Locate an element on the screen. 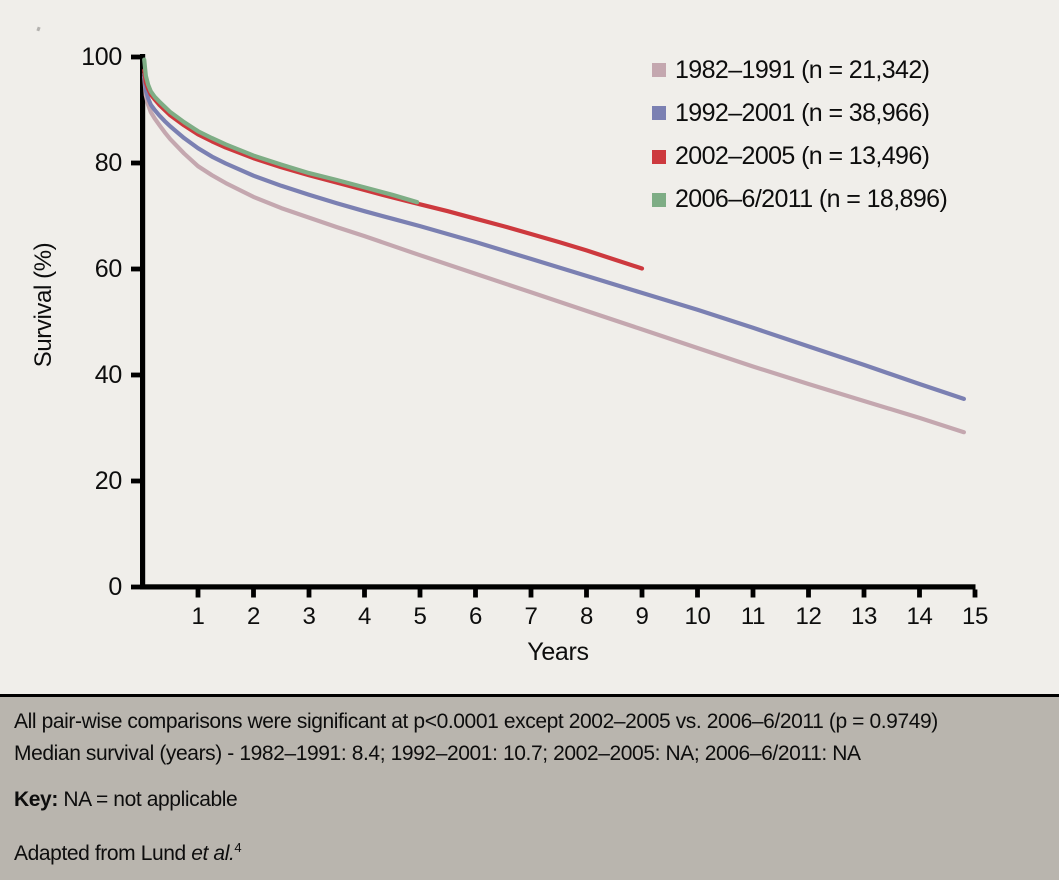 The width and height of the screenshot is (1059, 880). footnote-key-text: NA = not applicable is located at coordinates (147, 799).